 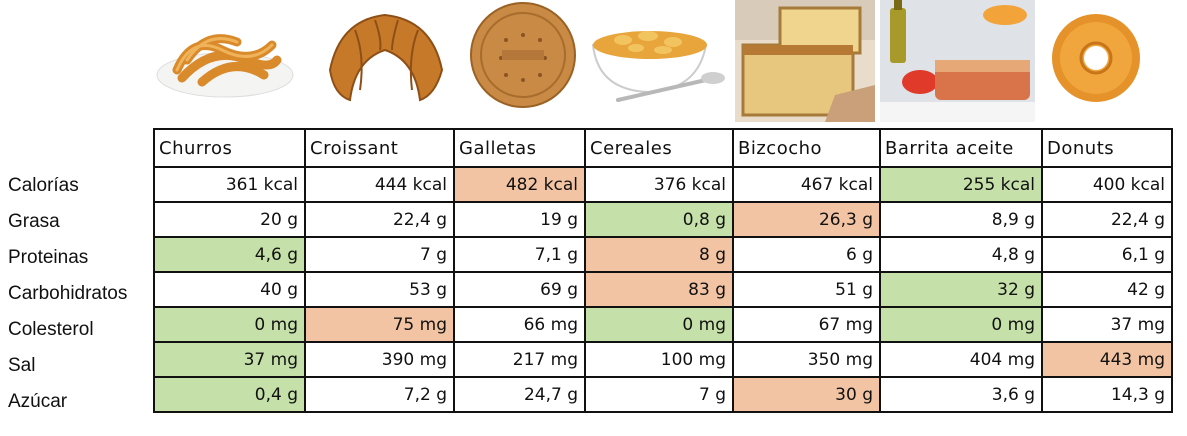 What do you see at coordinates (659, 359) in the screenshot?
I see `table-cell: 100 mg` at bounding box center [659, 359].